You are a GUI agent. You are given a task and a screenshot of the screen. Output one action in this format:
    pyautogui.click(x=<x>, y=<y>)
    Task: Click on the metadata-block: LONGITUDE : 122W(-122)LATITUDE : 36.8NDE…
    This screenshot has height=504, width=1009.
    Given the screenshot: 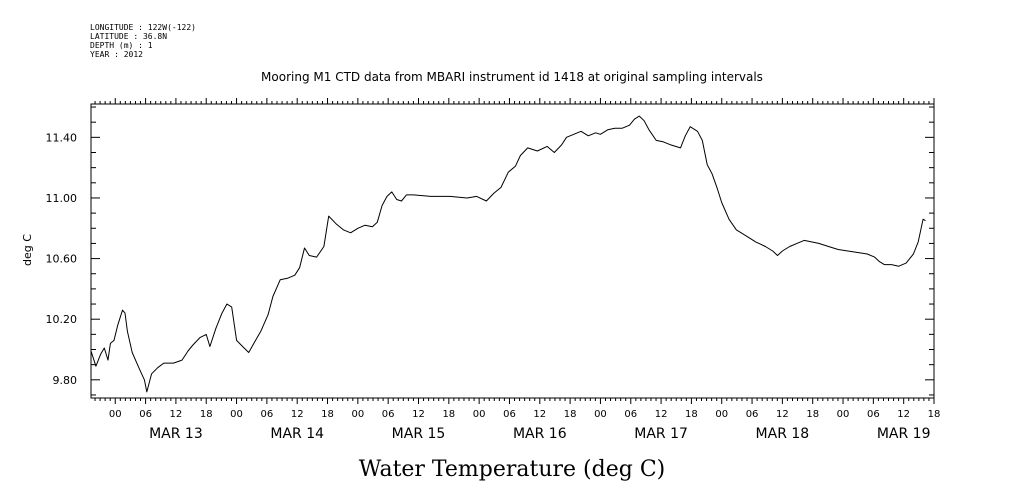 What is the action you would take?
    pyautogui.click(x=143, y=41)
    